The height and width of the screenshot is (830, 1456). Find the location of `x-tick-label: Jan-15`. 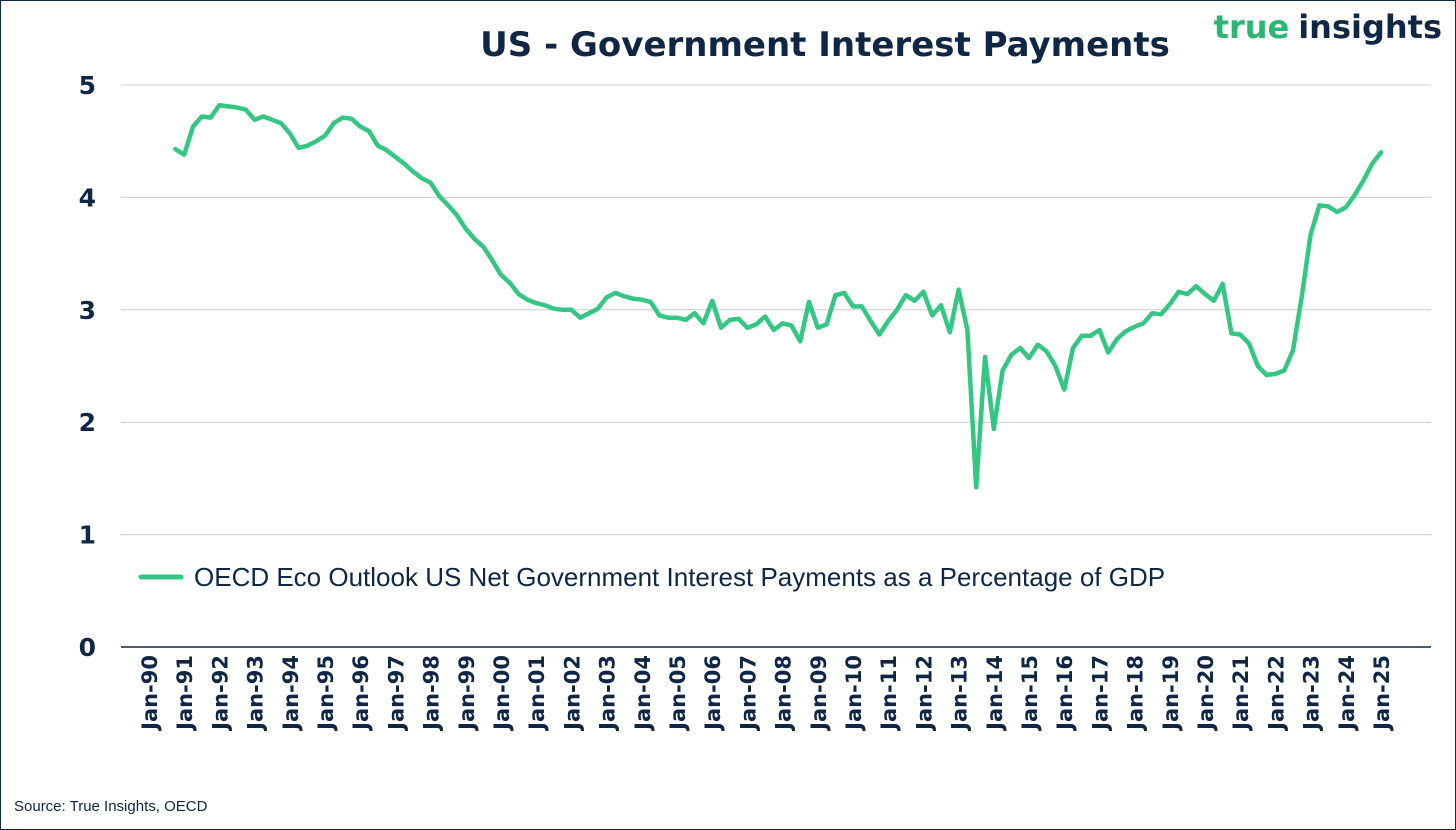

x-tick-label: Jan-15 is located at coordinates (1030, 693).